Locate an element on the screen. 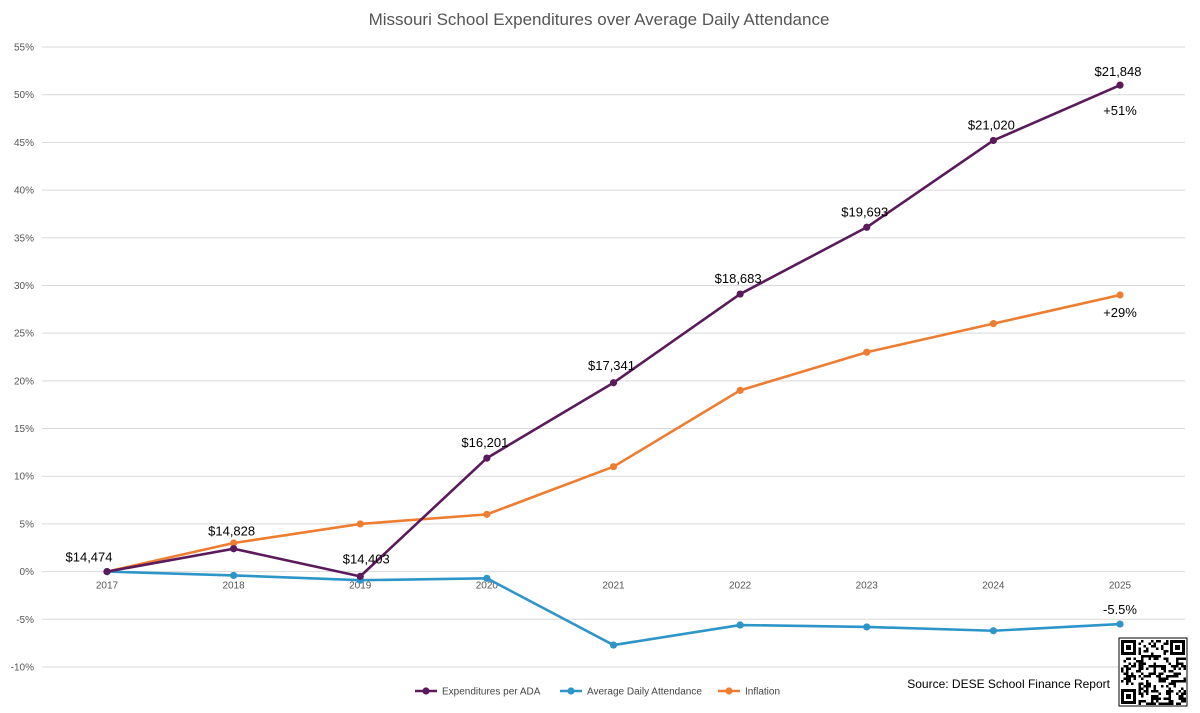  y-tick-label: 45% is located at coordinates (24, 143).